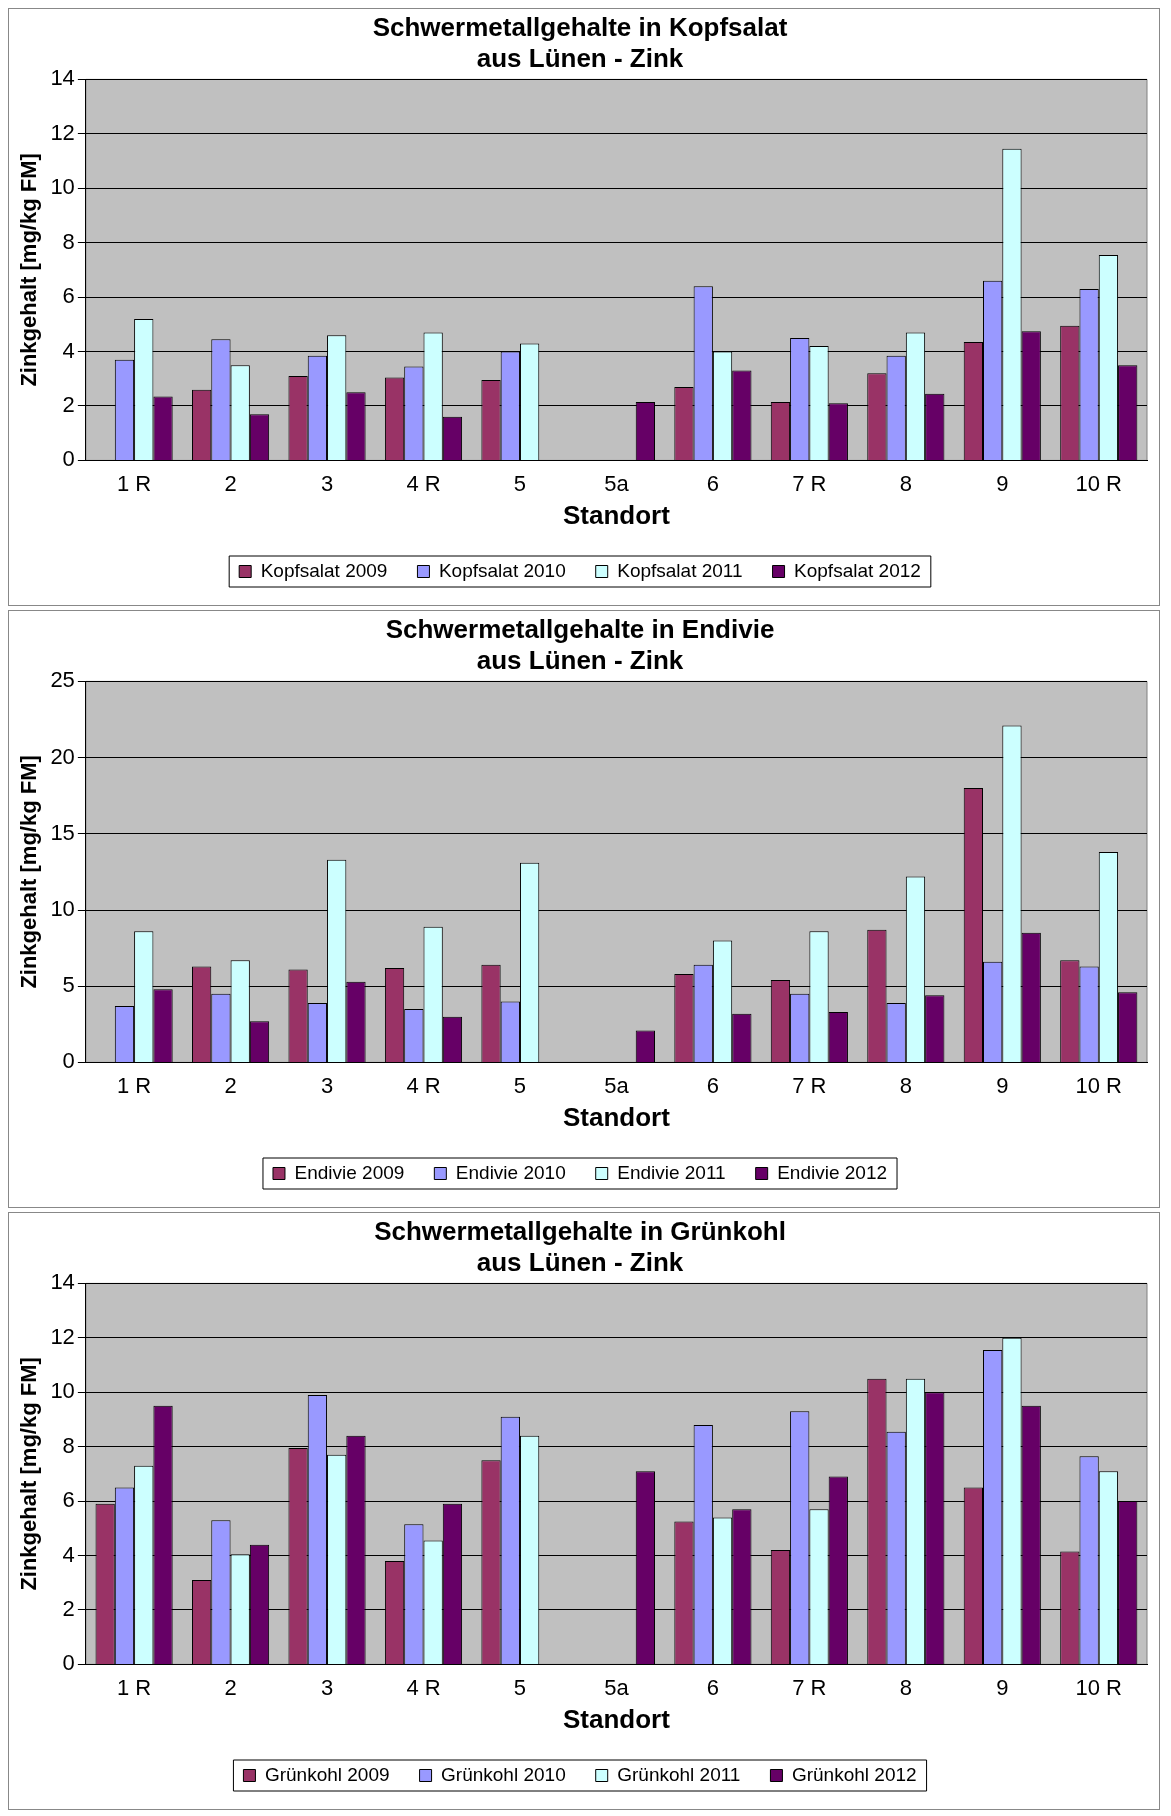 This screenshot has width=1171, height=1816. I want to click on legend-label: Kopfsalat 2011, so click(680, 570).